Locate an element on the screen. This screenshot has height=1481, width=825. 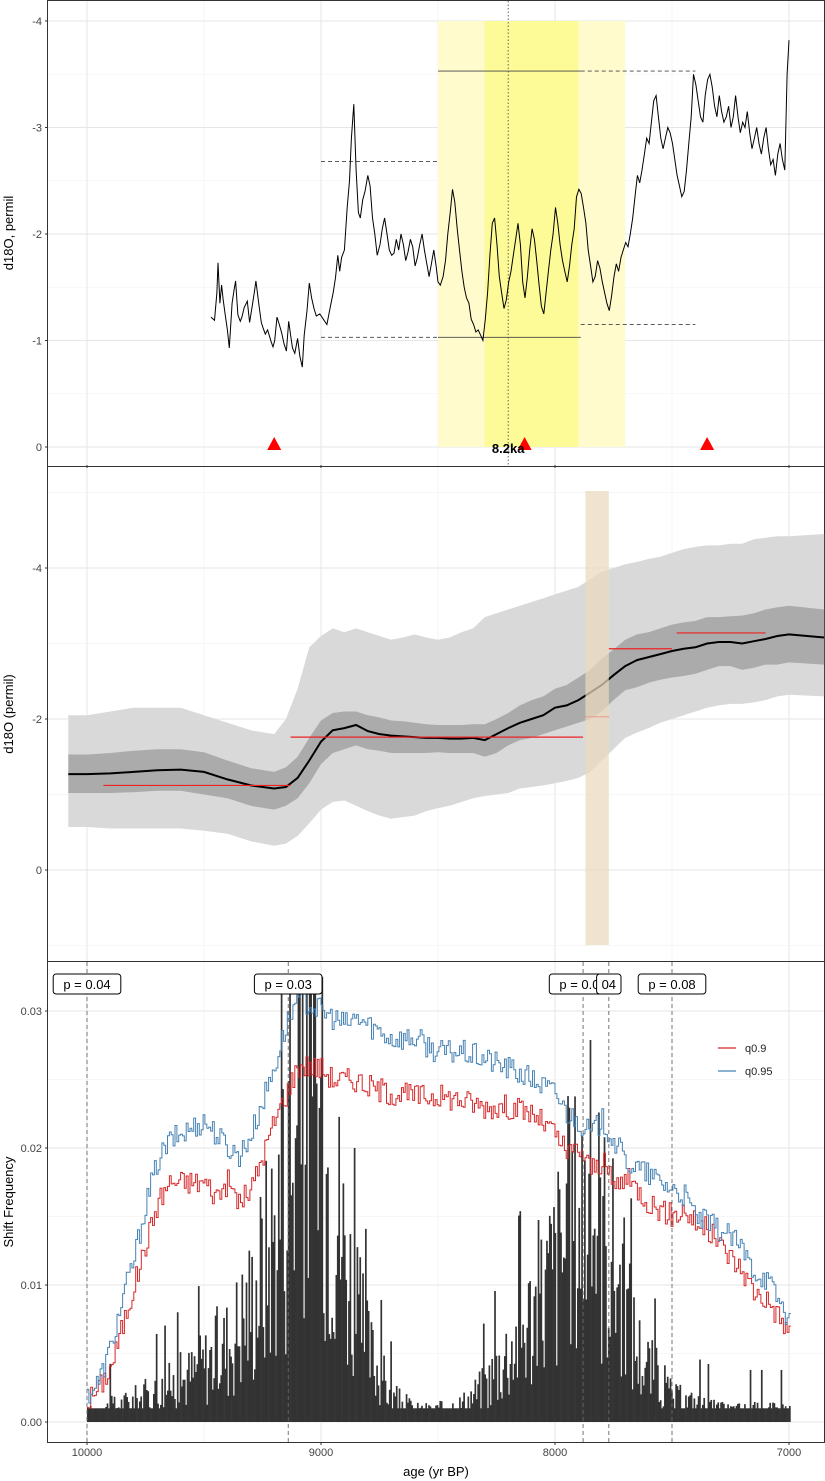
y-tick-label: 0.00 is located at coordinates (31, 1423).